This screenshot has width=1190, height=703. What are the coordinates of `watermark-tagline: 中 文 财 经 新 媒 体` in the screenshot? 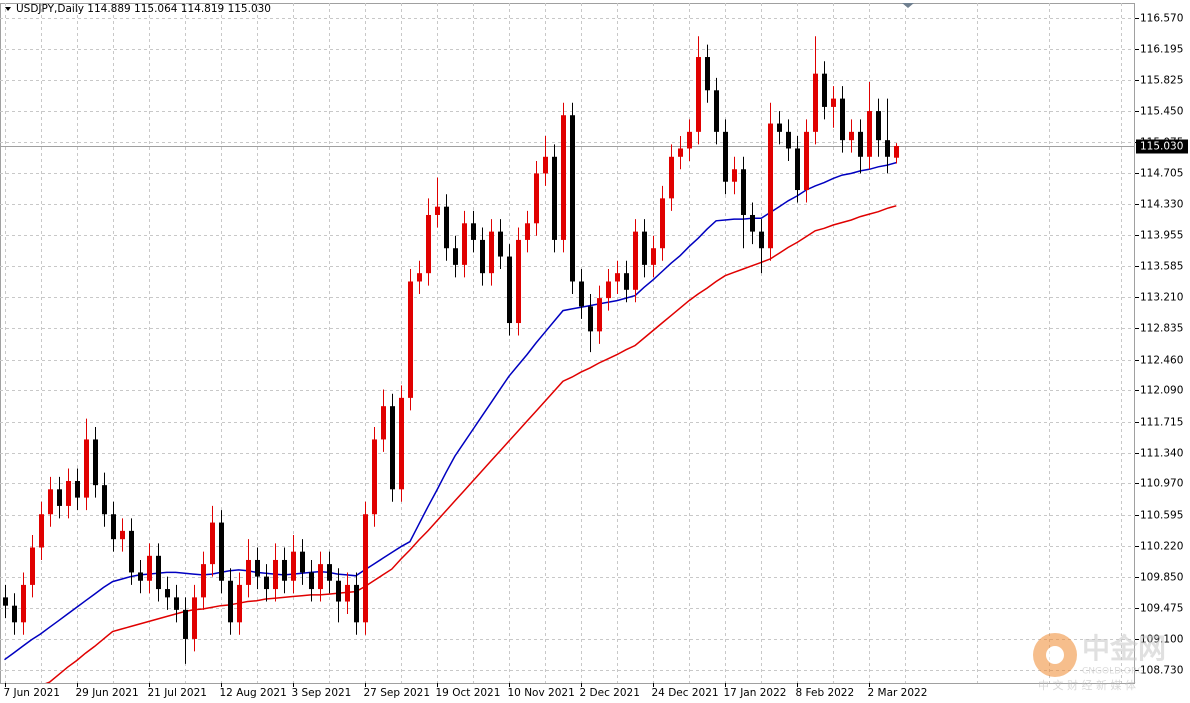 It's located at (1087, 685).